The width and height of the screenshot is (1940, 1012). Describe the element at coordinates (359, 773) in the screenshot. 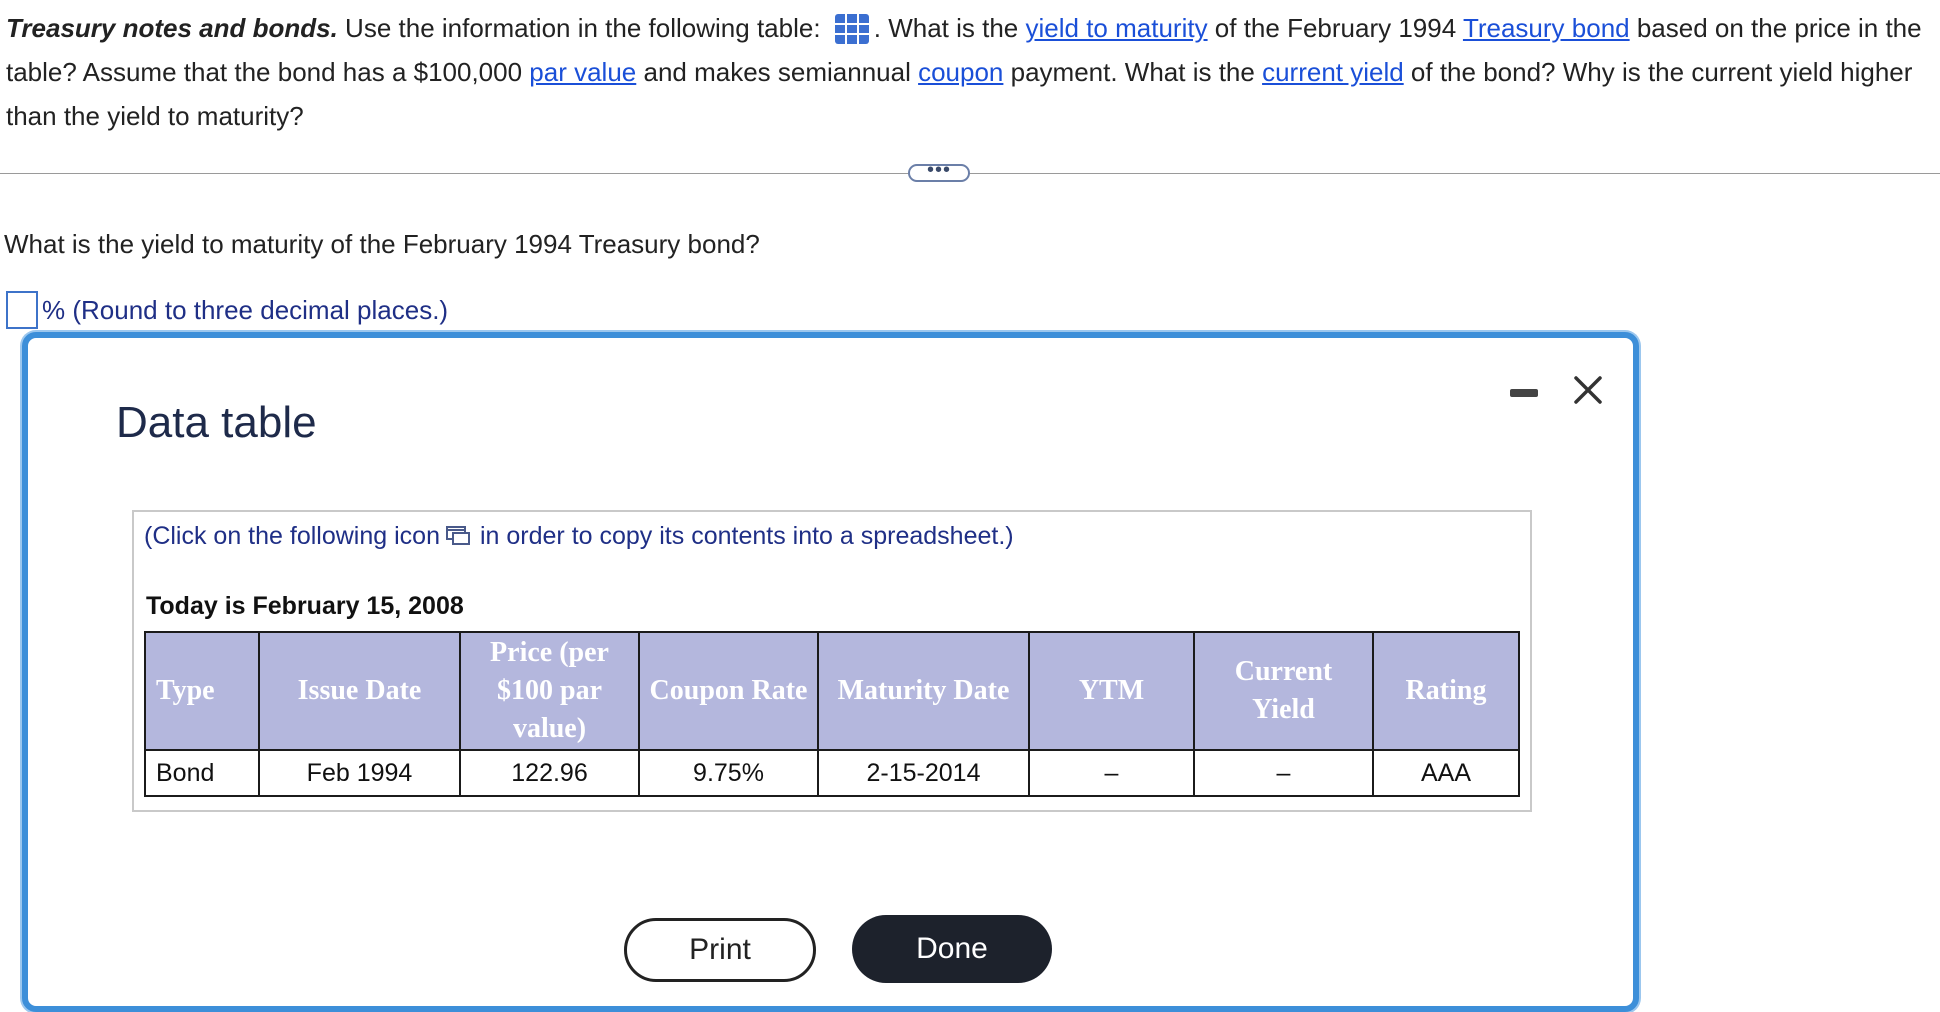

I see `cell-issue-date: Feb 1994` at that location.